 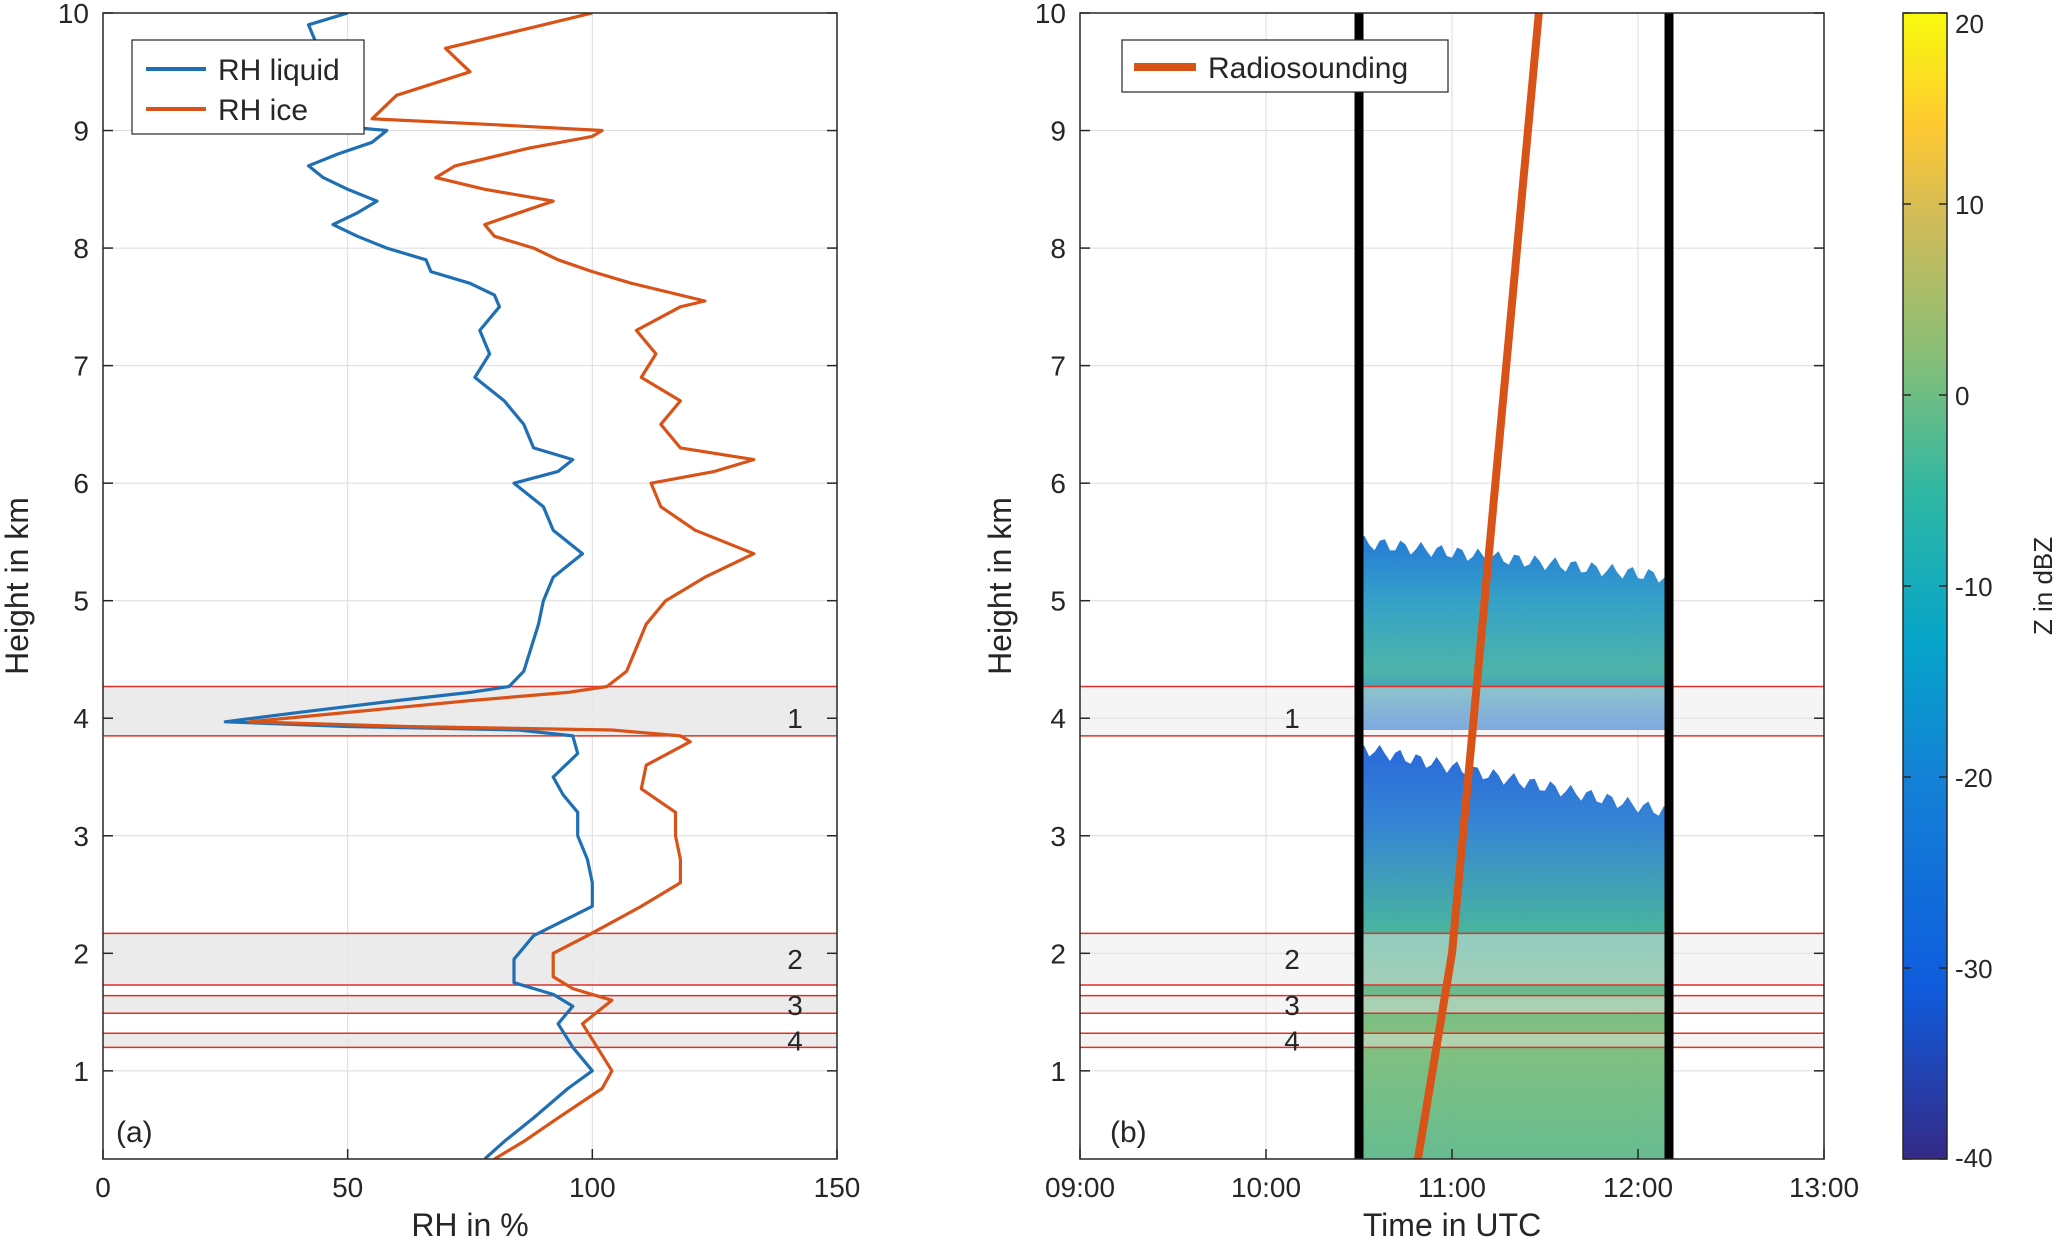 What do you see at coordinates (1128, 1132) in the screenshot?
I see `panel-b-label: (b)` at bounding box center [1128, 1132].